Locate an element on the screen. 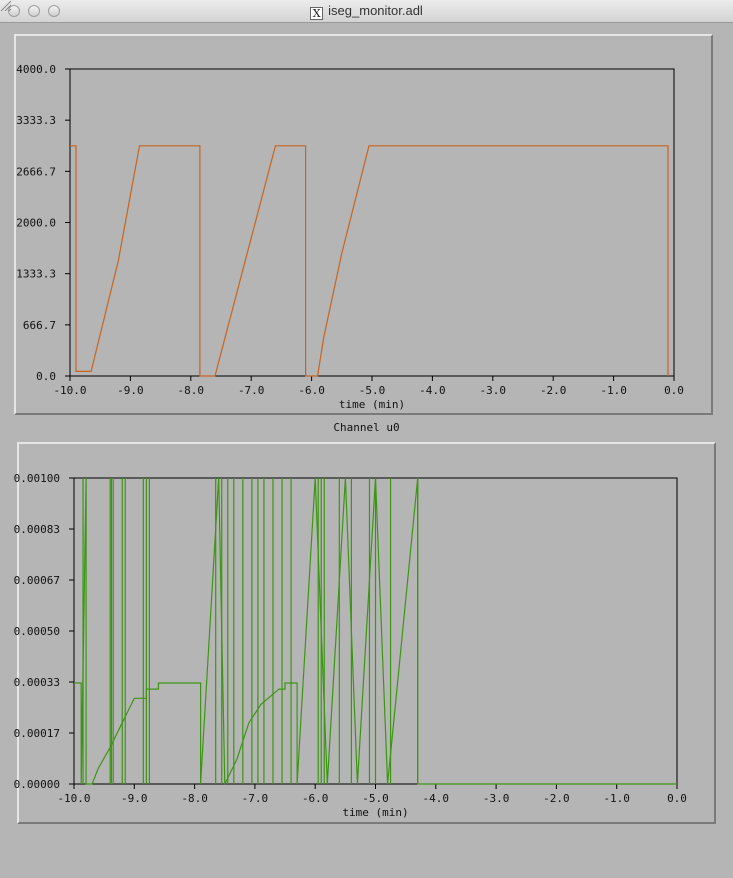 Image resolution: width=733 pixels, height=878 pixels. y-tick-label: 0.00017 is located at coordinates (37, 733).